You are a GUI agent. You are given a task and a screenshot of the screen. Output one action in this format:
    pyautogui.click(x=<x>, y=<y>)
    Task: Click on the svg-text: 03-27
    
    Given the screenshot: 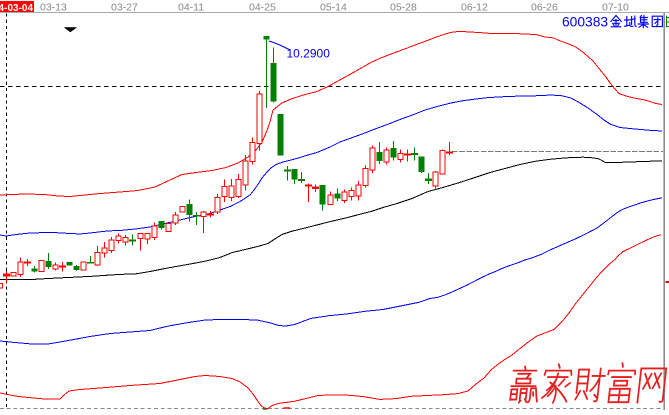 What is the action you would take?
    pyautogui.click(x=124, y=8)
    